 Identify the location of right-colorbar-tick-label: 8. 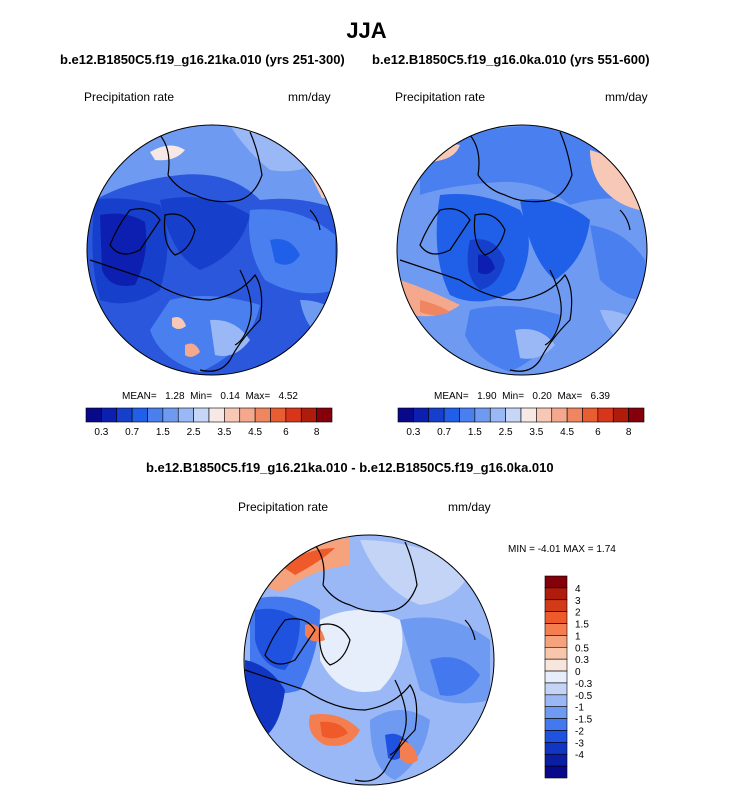
(629, 432).